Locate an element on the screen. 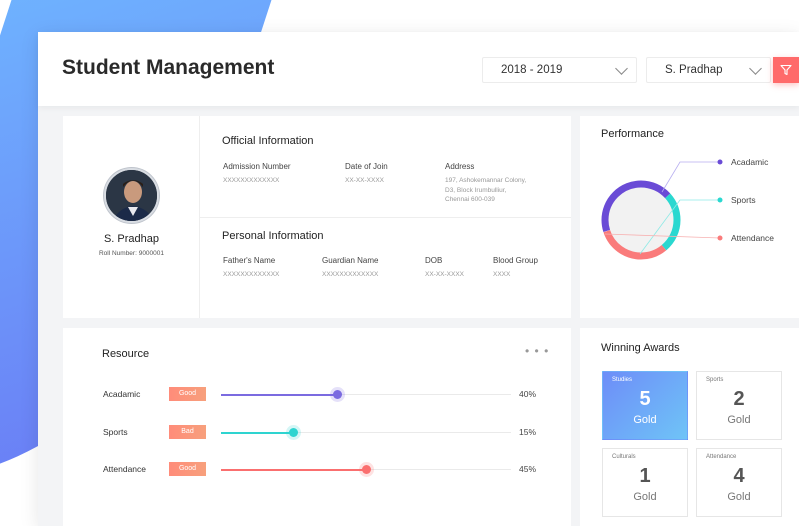  award-category: Culturals is located at coordinates (624, 457).